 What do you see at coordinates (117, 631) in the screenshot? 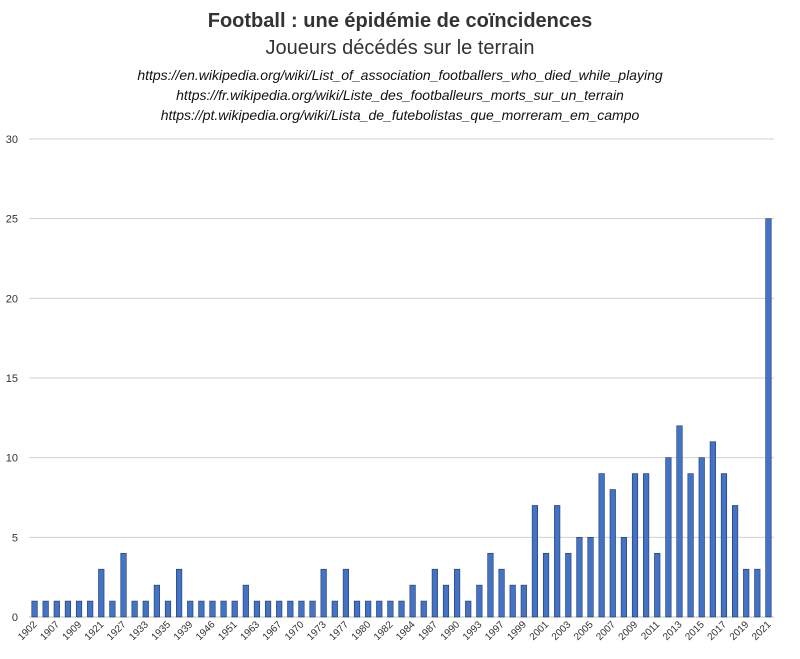
I see `x-tick-label: 1927` at bounding box center [117, 631].